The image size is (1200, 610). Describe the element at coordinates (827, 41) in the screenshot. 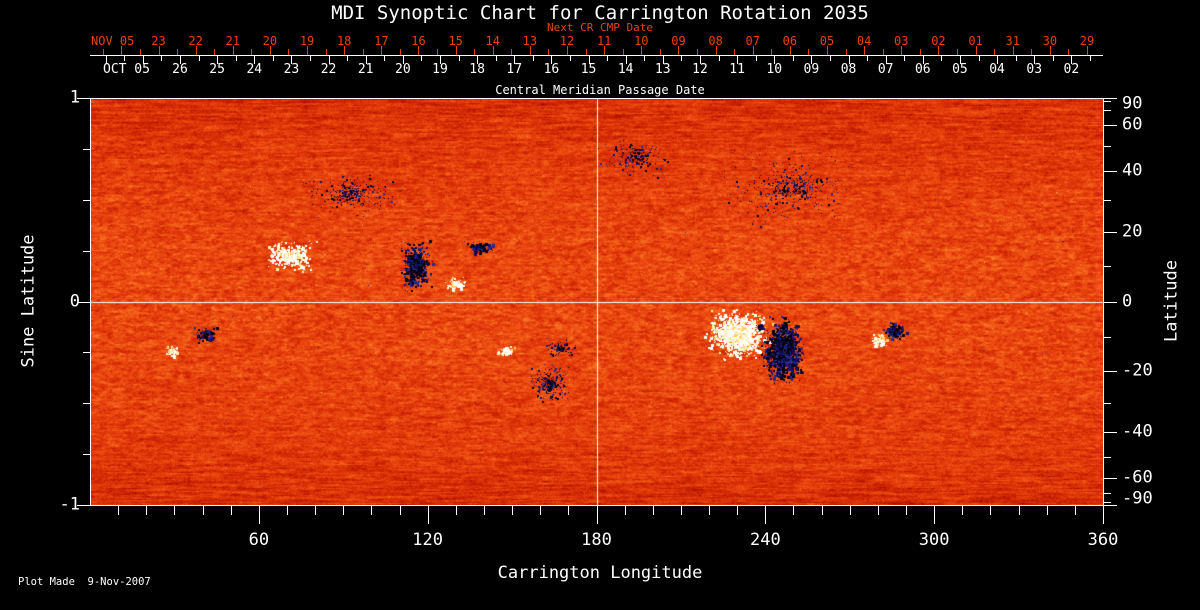

I see `next-cr-day-label: 05` at that location.